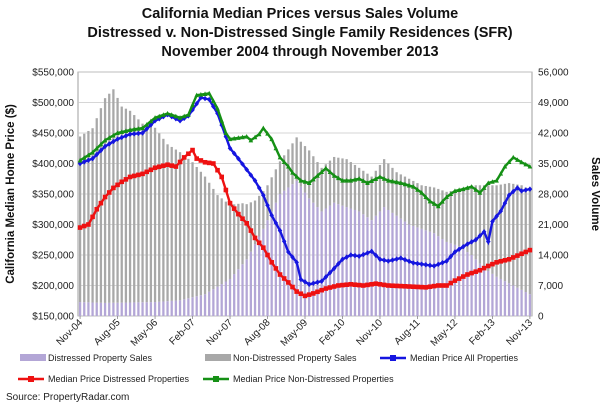 Image resolution: width=600 pixels, height=407 pixels. What do you see at coordinates (11, 194) in the screenshot?
I see `y-left-axis-label: California Median Home Price ($)` at bounding box center [11, 194].